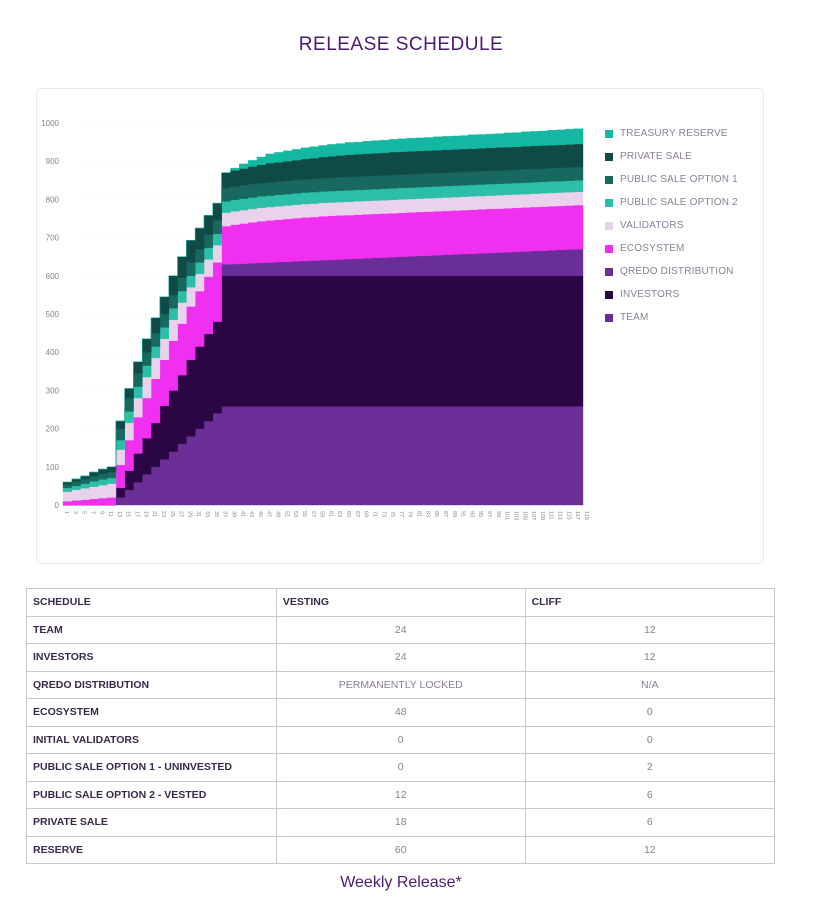 This screenshot has width=825, height=900. I want to click on schedule-name-cell: PRIVATE SALE, so click(151, 822).